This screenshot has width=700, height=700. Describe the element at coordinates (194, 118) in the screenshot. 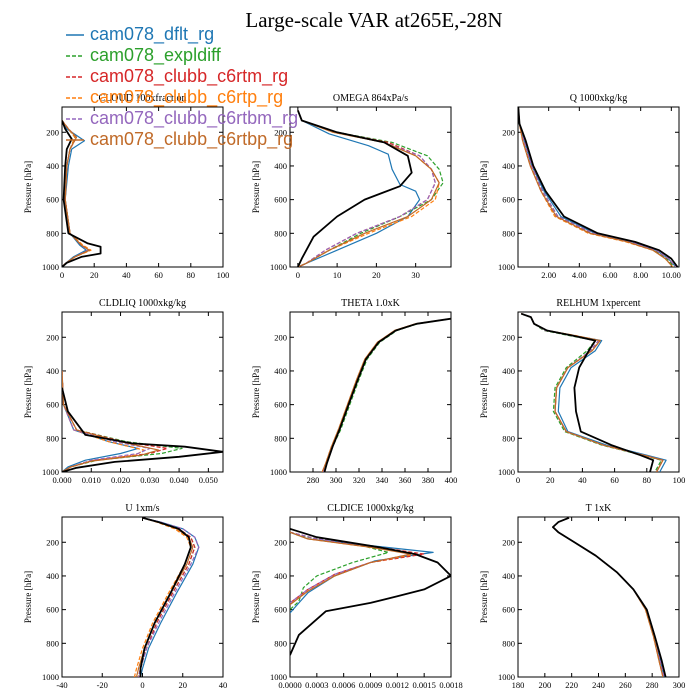

I see `legend-label: cam078_clubb_c6rtbm_rg` at that location.